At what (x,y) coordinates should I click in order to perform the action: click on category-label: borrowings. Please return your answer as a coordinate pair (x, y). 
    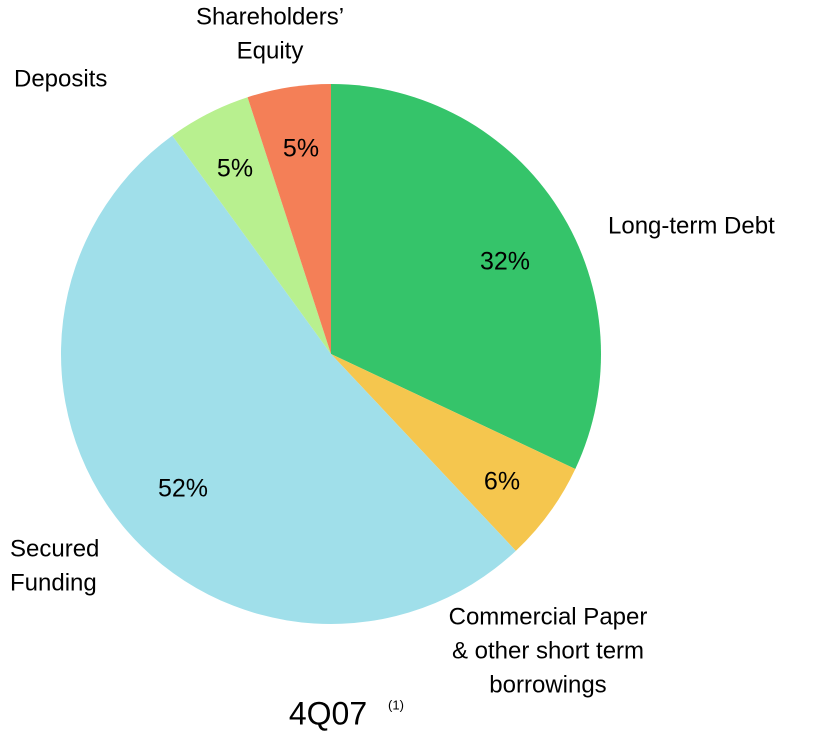
    Looking at the image, I should click on (547, 684).